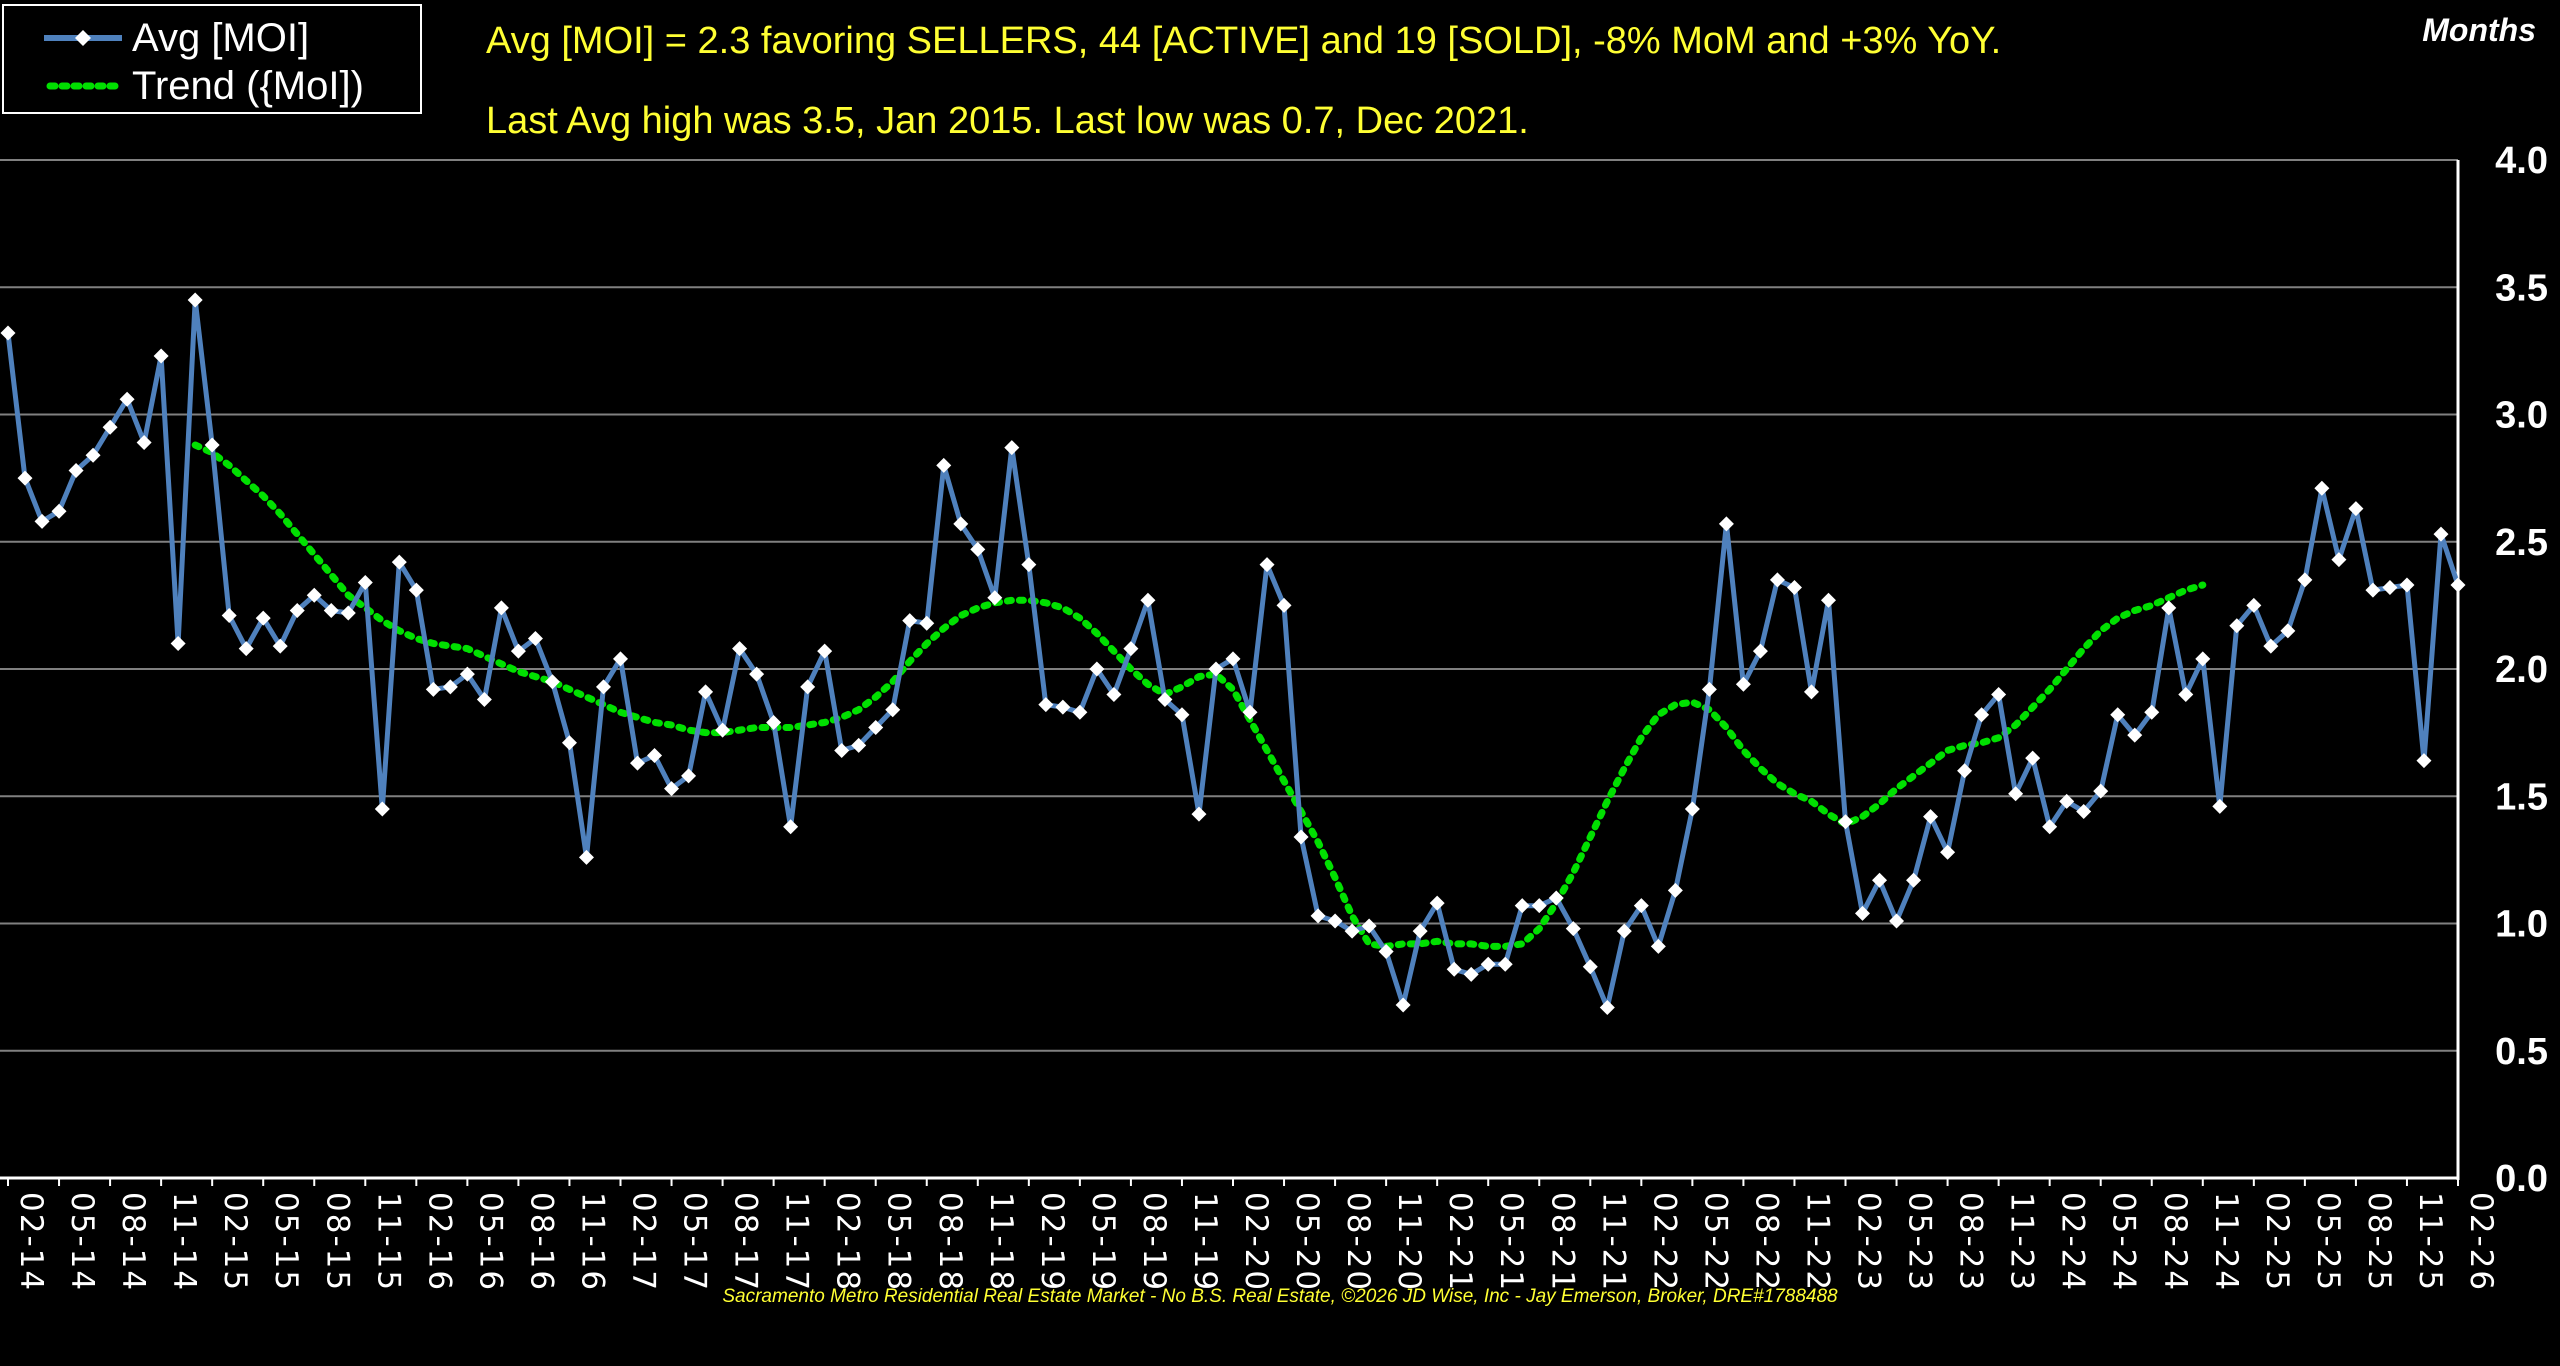  I want to click on y-axis-title: Months, so click(2479, 30).